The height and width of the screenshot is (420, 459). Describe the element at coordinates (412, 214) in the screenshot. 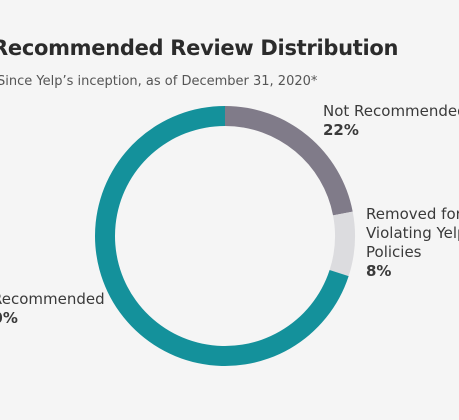

I see `removed-name-line1: Removed for` at that location.